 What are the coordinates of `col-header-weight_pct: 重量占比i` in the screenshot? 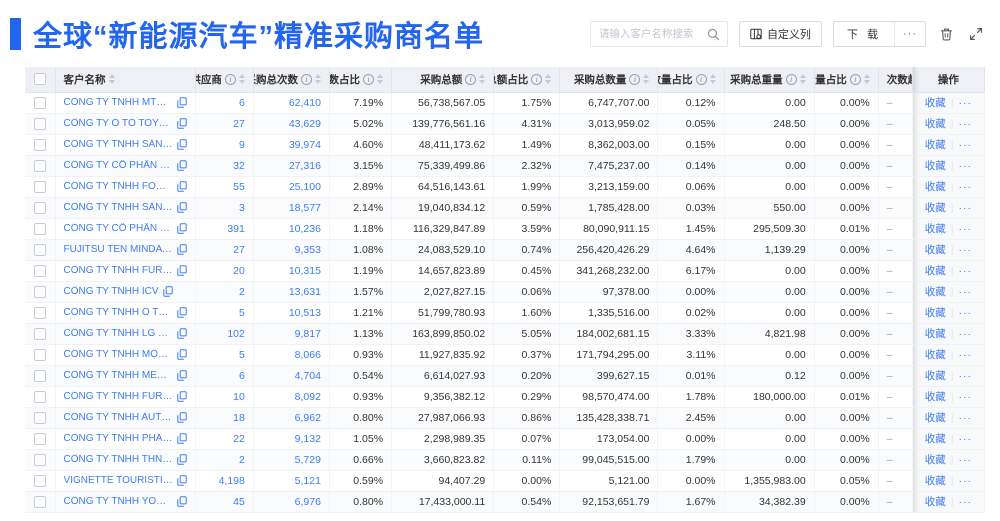 It's located at (846, 80).